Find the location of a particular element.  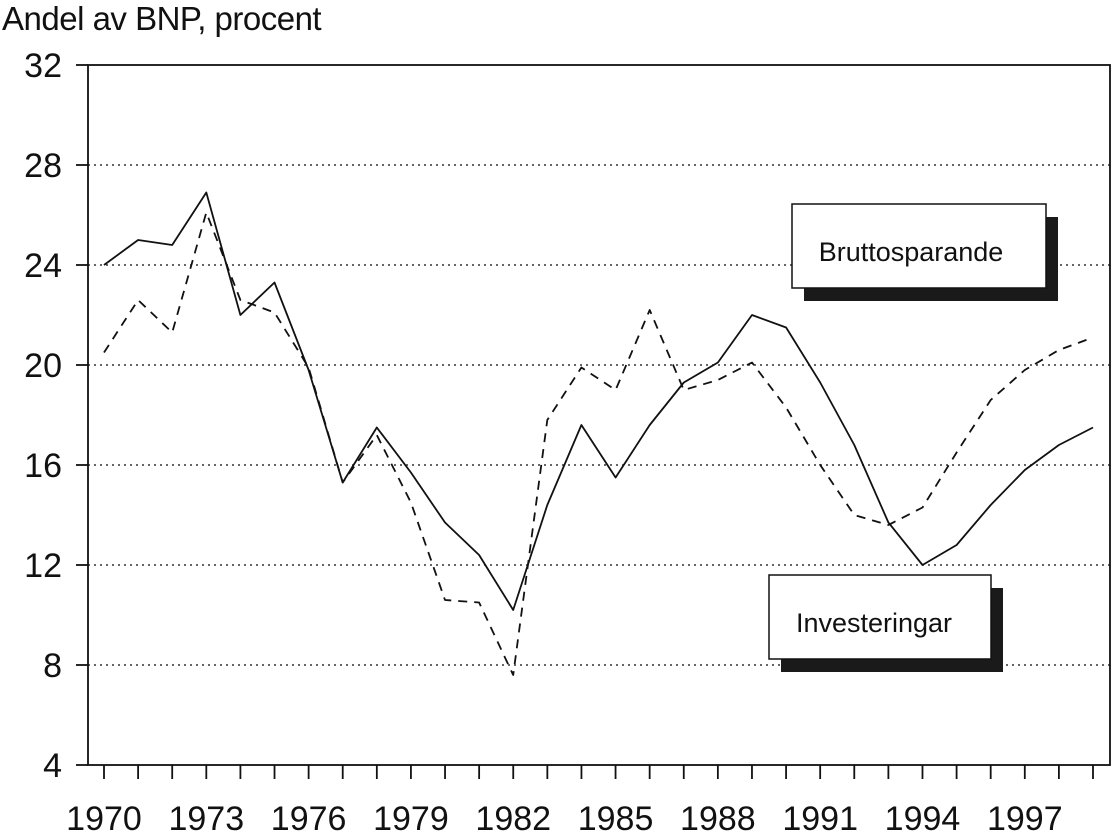

legend-entry-bruttosparande: Bruttosparande is located at coordinates (911, 252).